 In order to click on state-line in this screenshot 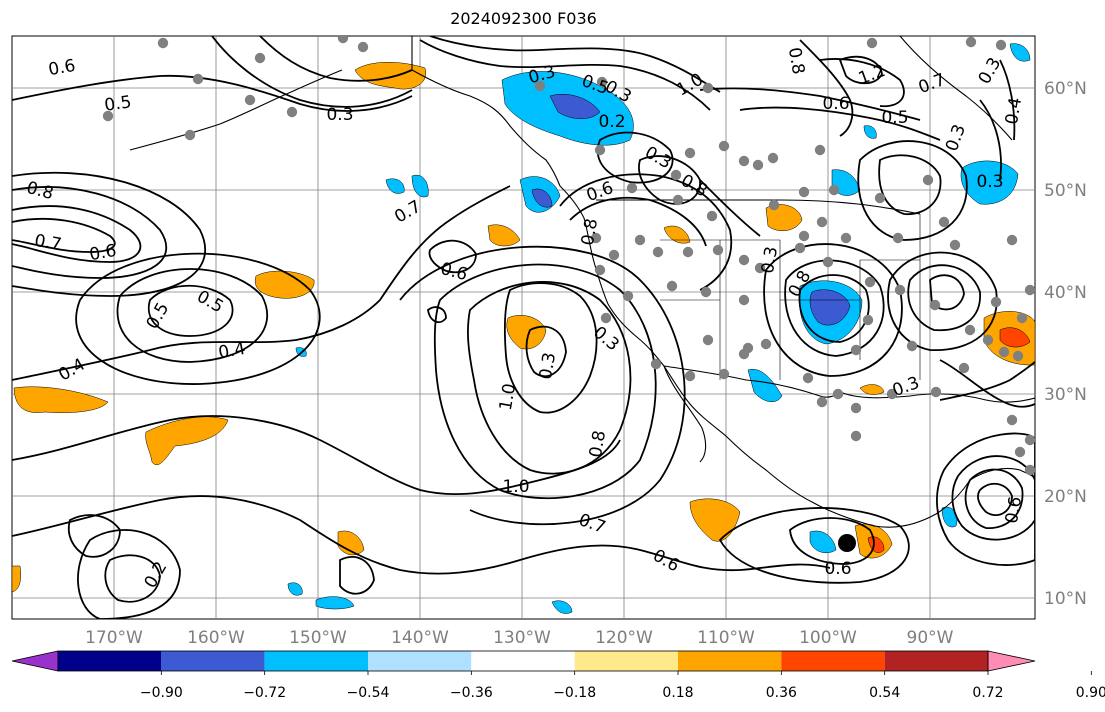, I will do `click(790, 297)`.